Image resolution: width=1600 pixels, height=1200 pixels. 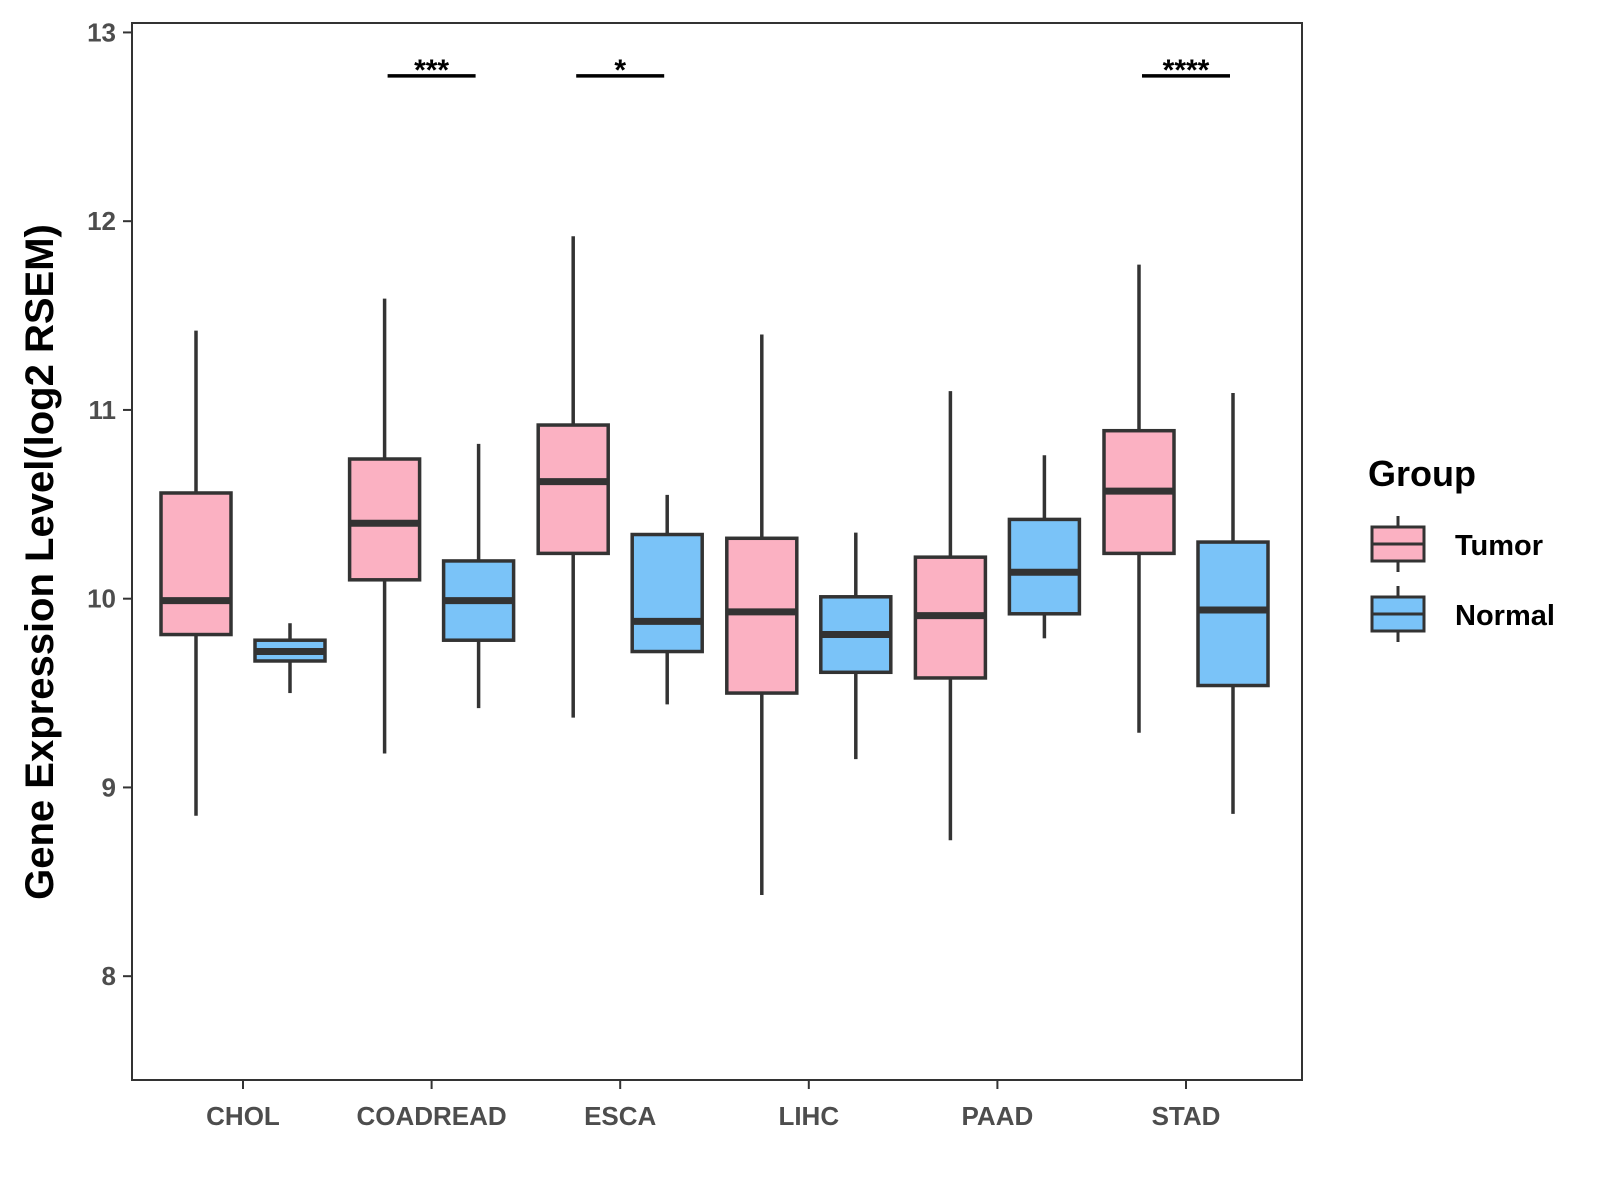 I want to click on x-tick-label: CHOL, so click(x=243, y=1116).